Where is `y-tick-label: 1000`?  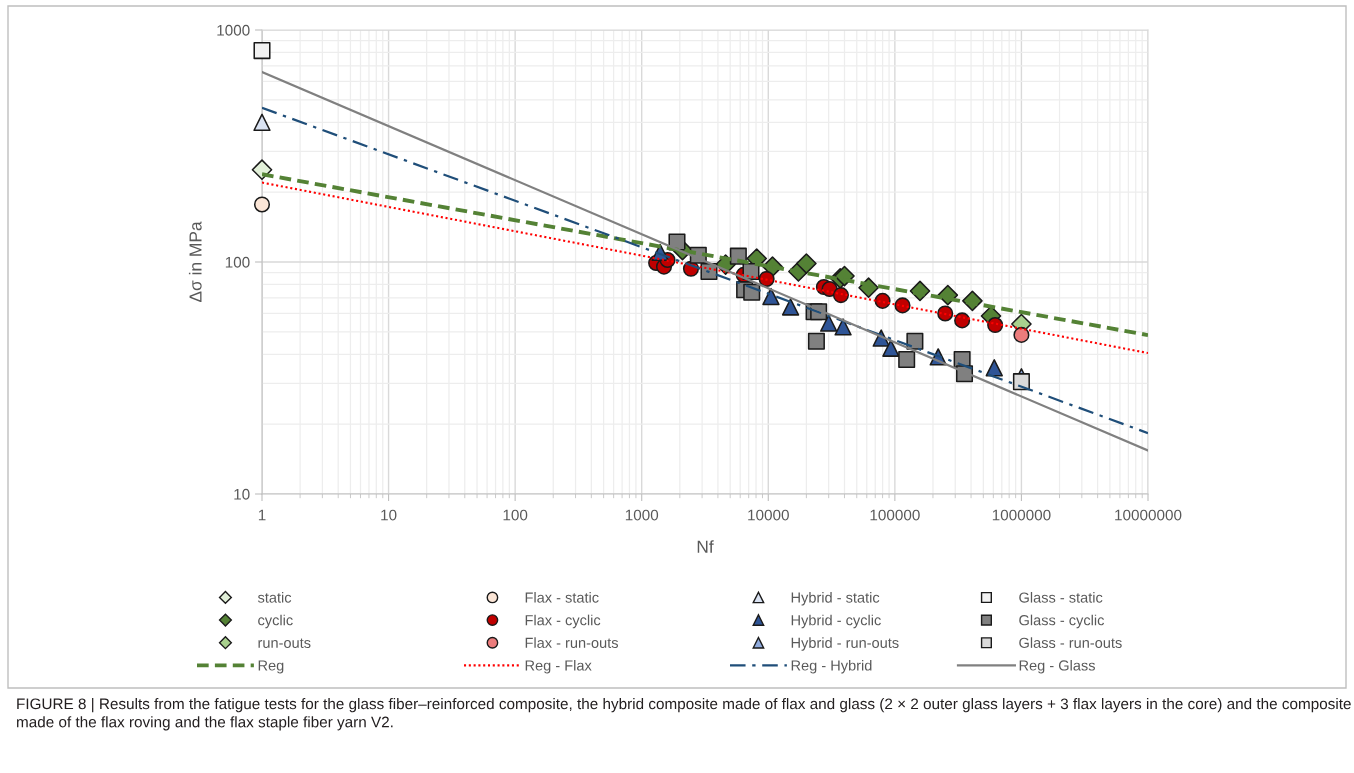 y-tick-label: 1000 is located at coordinates (233, 30).